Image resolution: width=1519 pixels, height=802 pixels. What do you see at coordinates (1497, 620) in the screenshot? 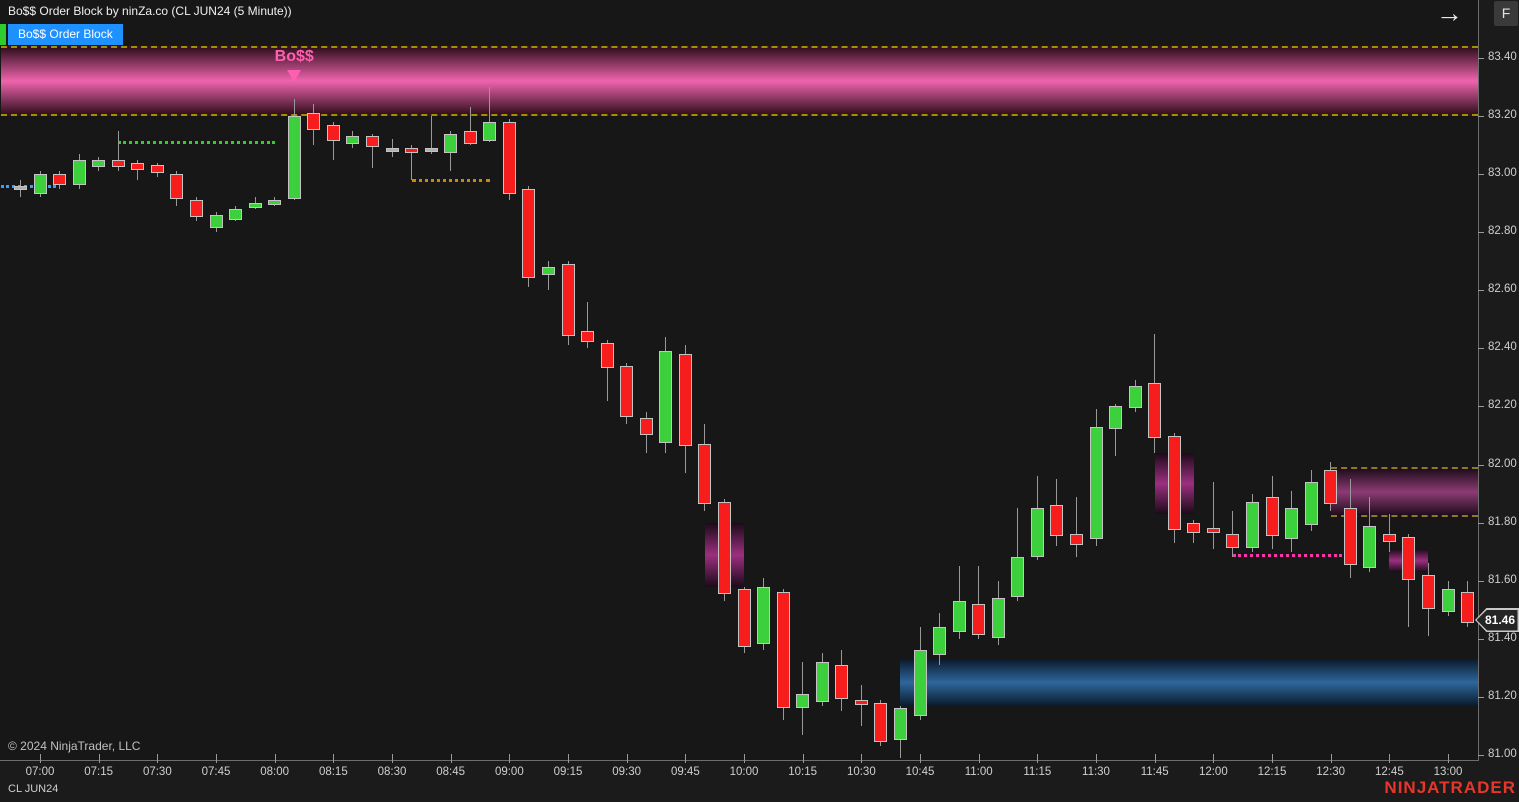
I see `last-price-badge: 81.46` at bounding box center [1497, 620].